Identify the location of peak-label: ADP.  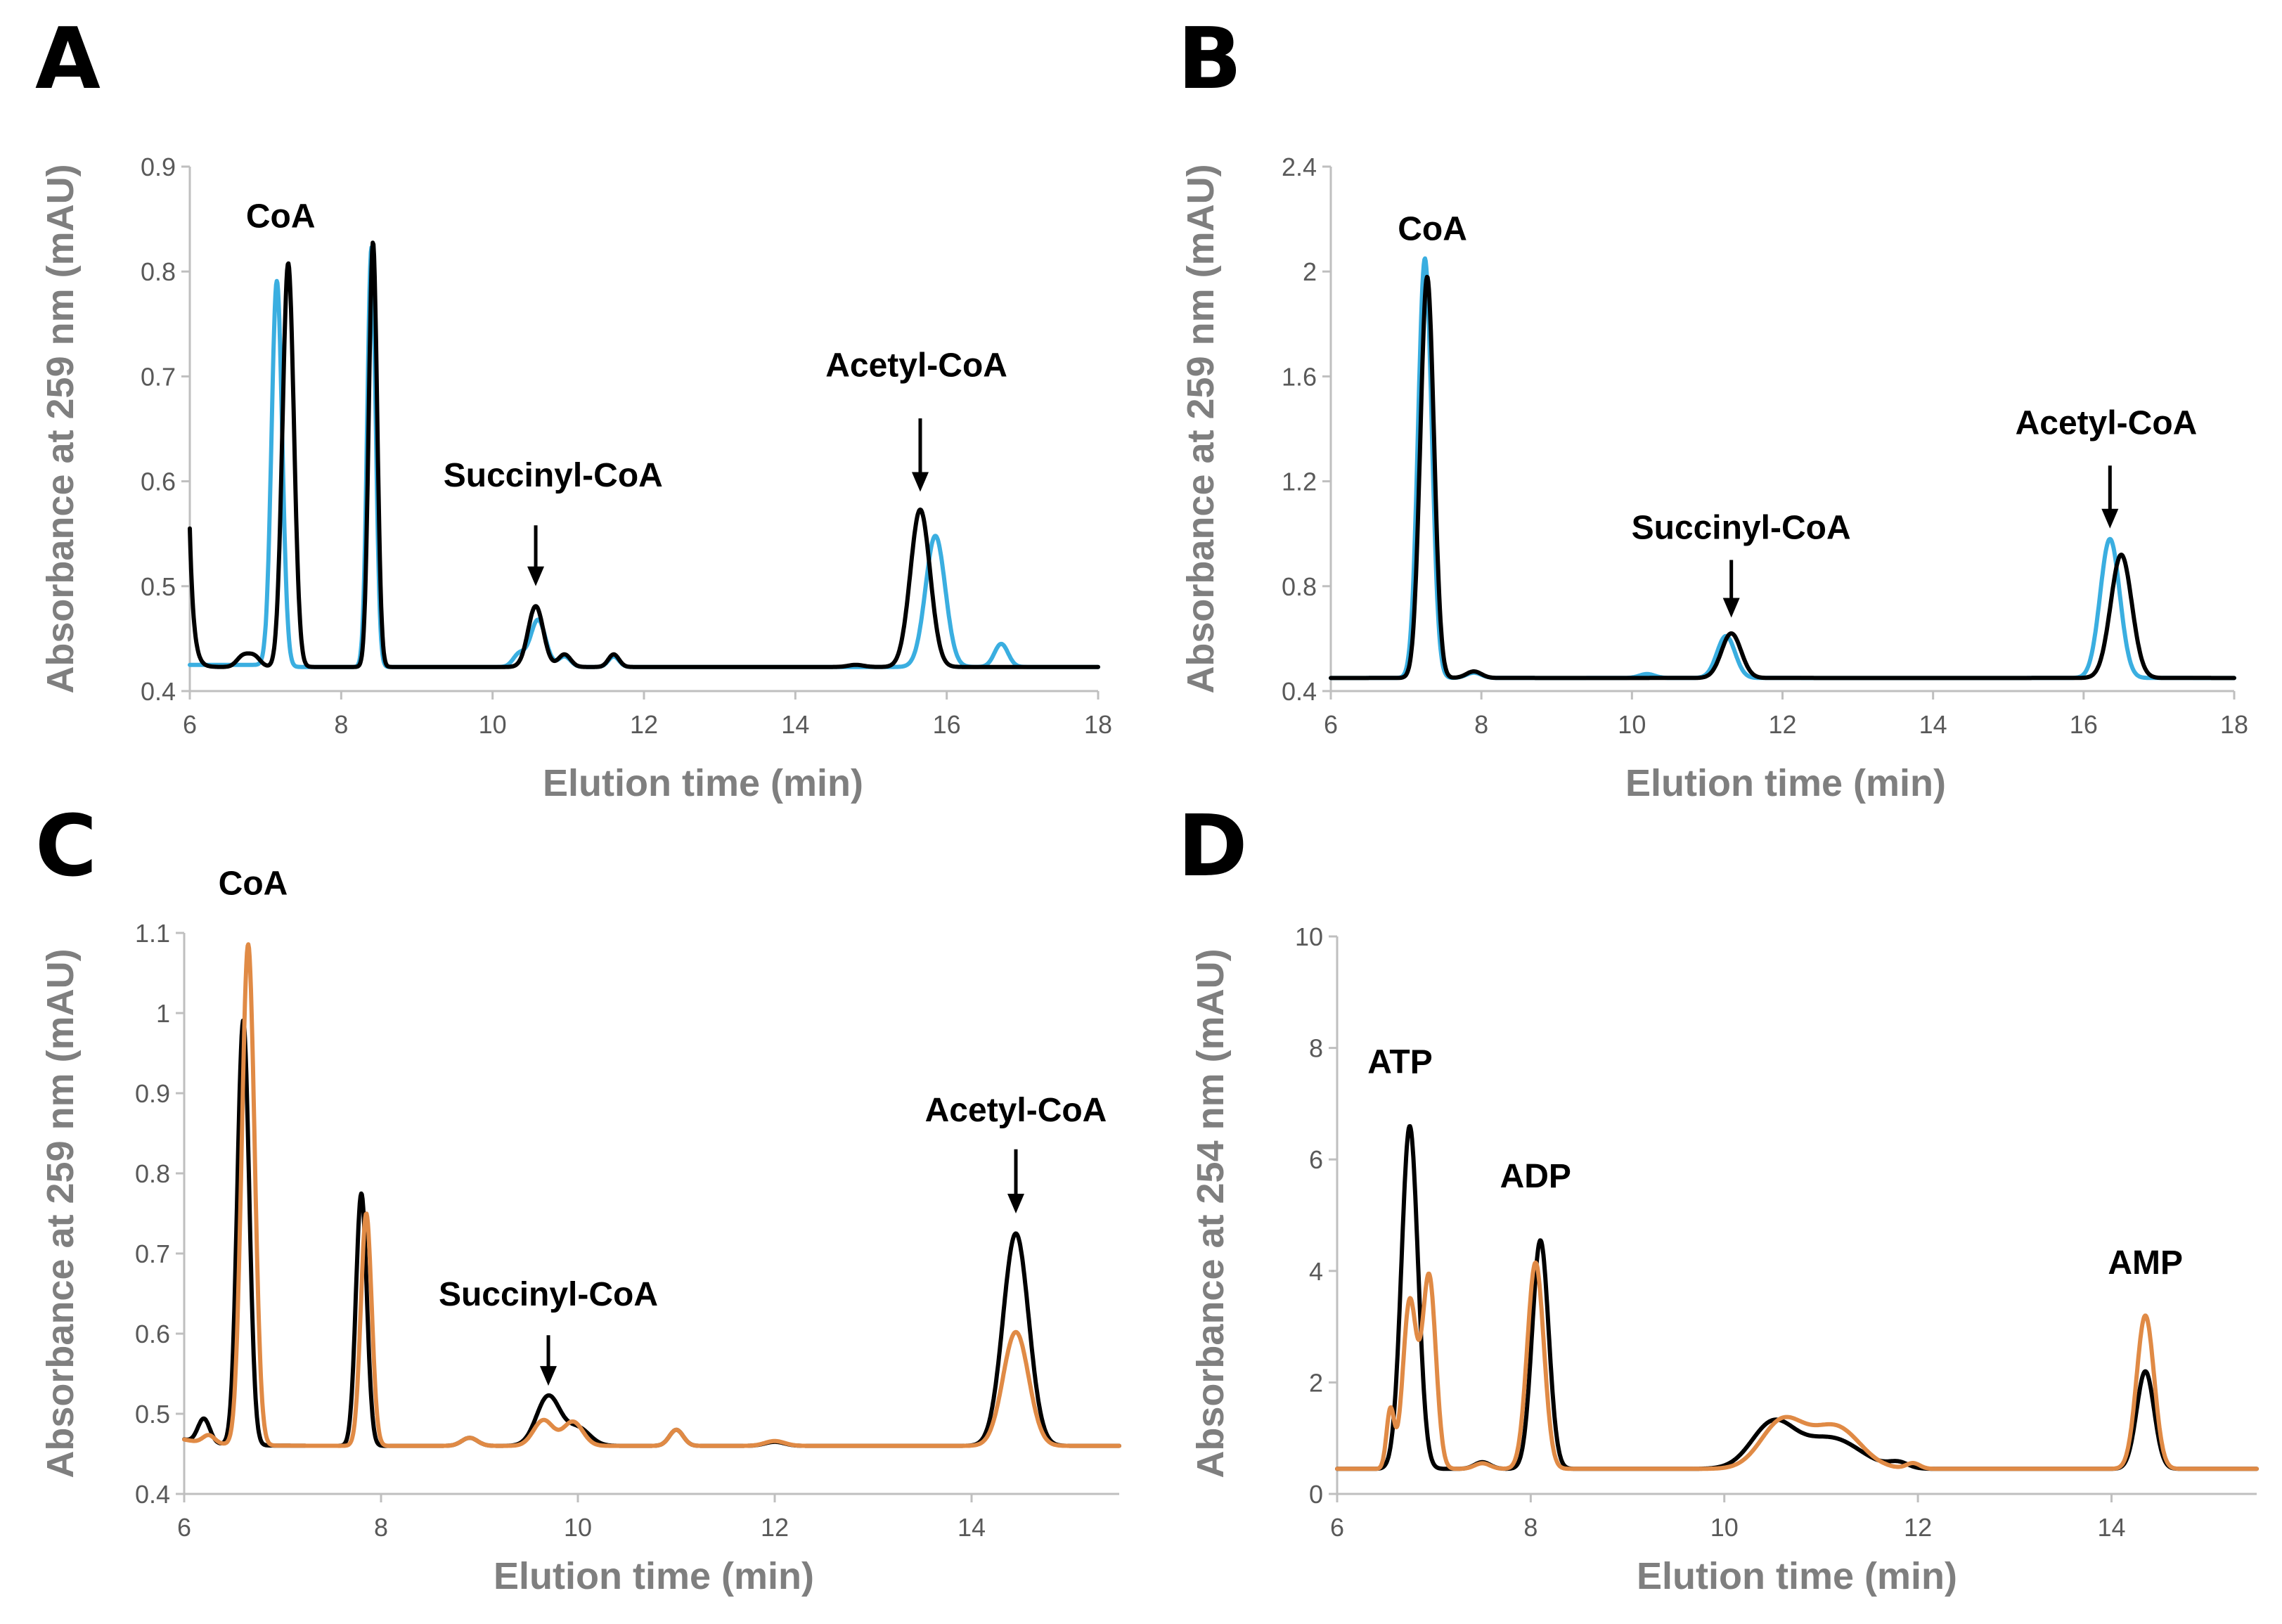
(1536, 1176).